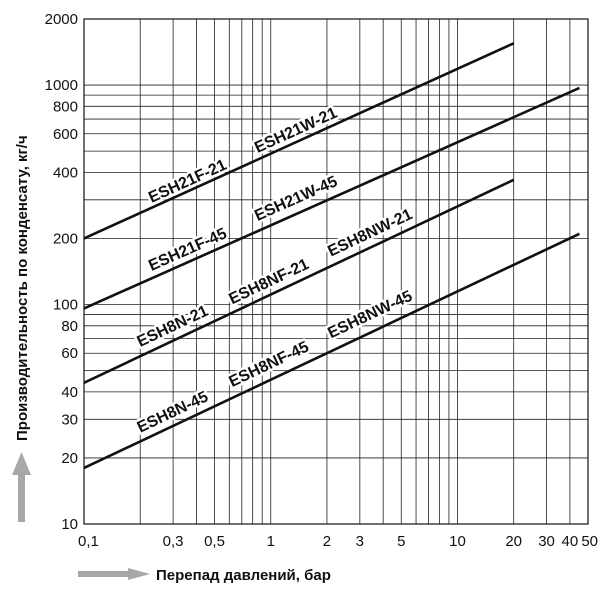  I want to click on y-tick-label: 600, so click(65, 134).